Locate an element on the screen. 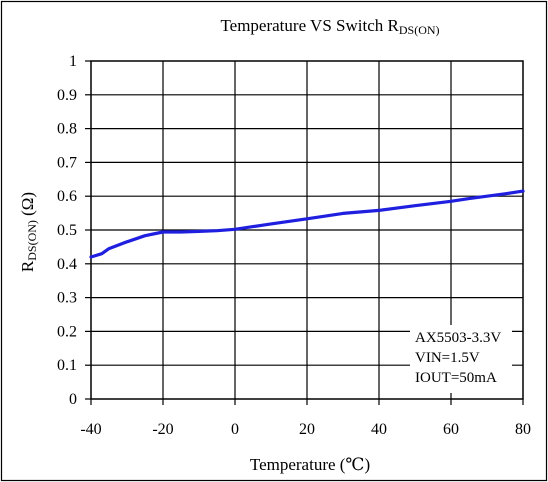 The width and height of the screenshot is (548, 482). series-layer is located at coordinates (307, 224).